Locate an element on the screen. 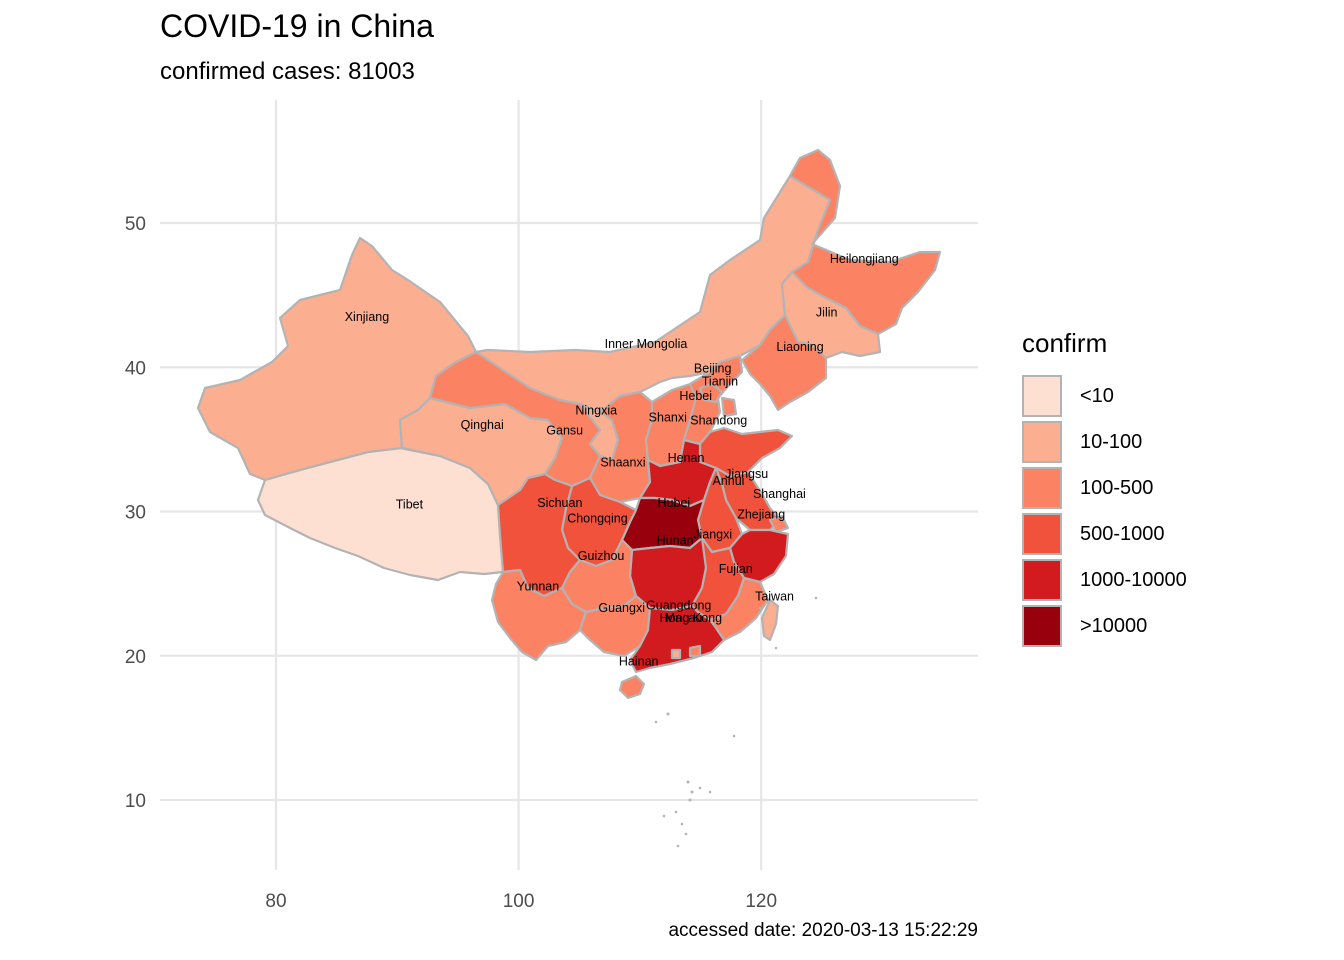  legend-item: 500-1000 is located at coordinates (1104, 534).